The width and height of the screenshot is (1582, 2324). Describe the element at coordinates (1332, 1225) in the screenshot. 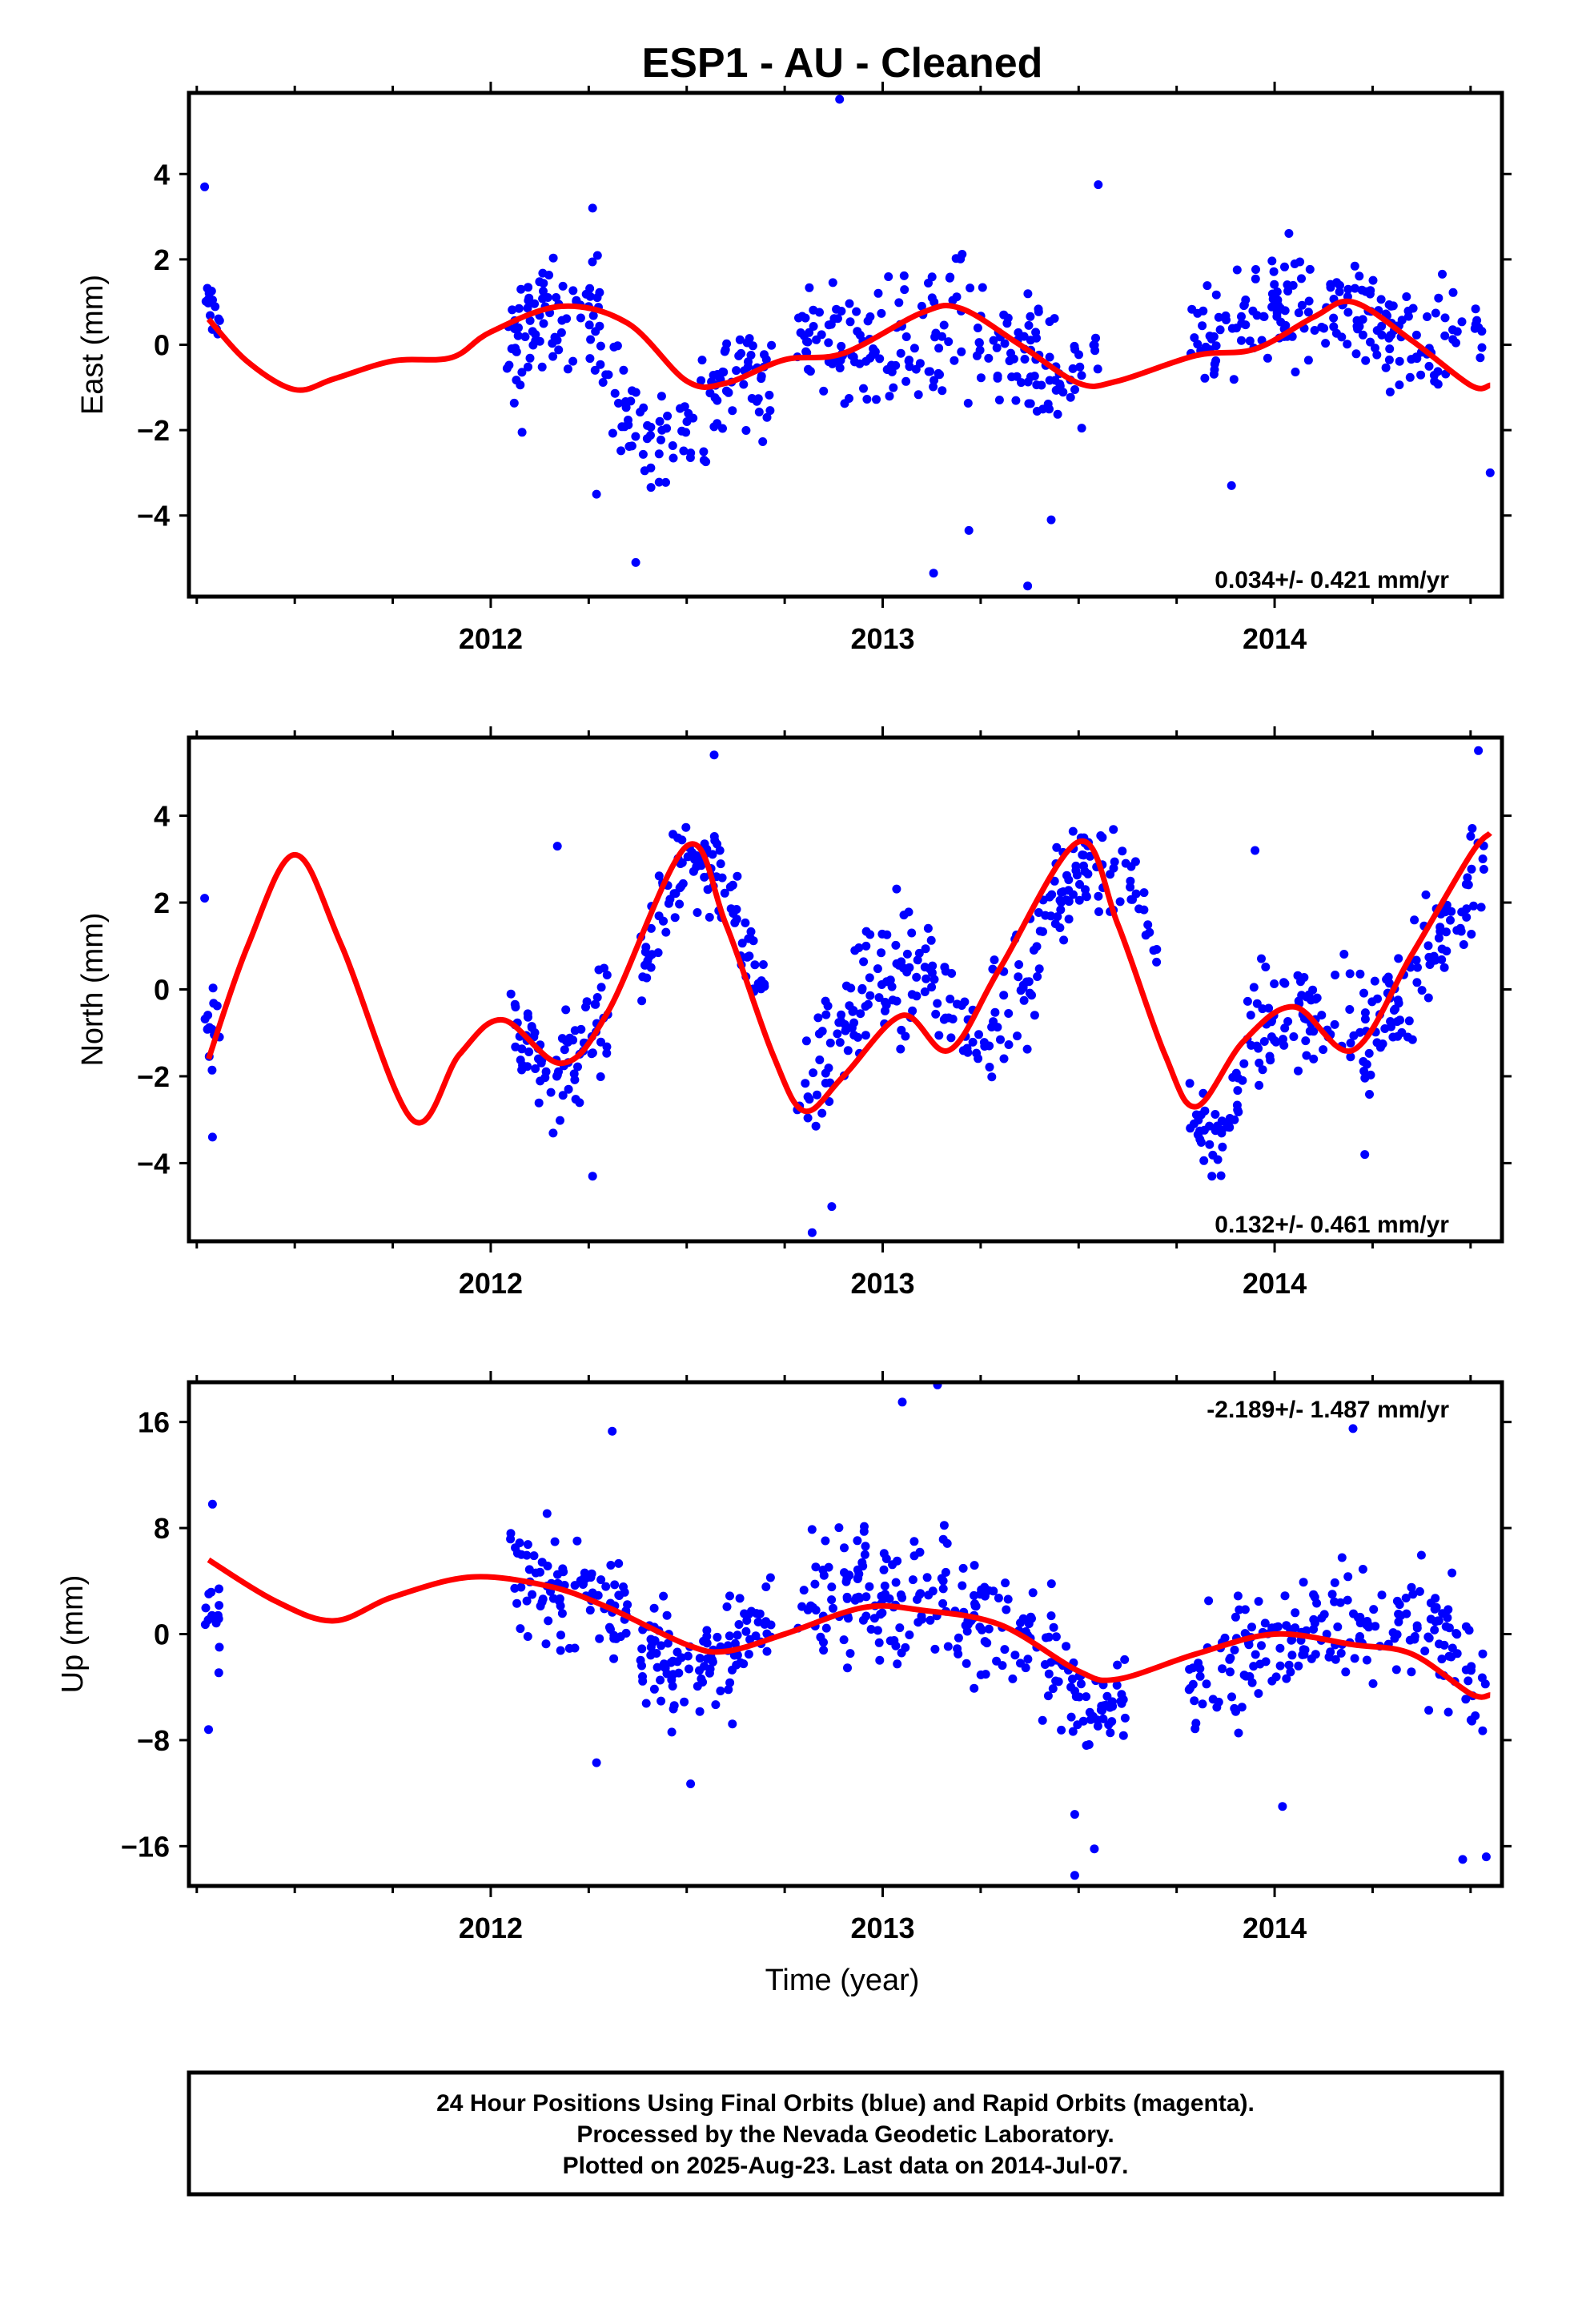

I see `rate-label-north: 0.132+/- 0.461 mm/yr` at that location.